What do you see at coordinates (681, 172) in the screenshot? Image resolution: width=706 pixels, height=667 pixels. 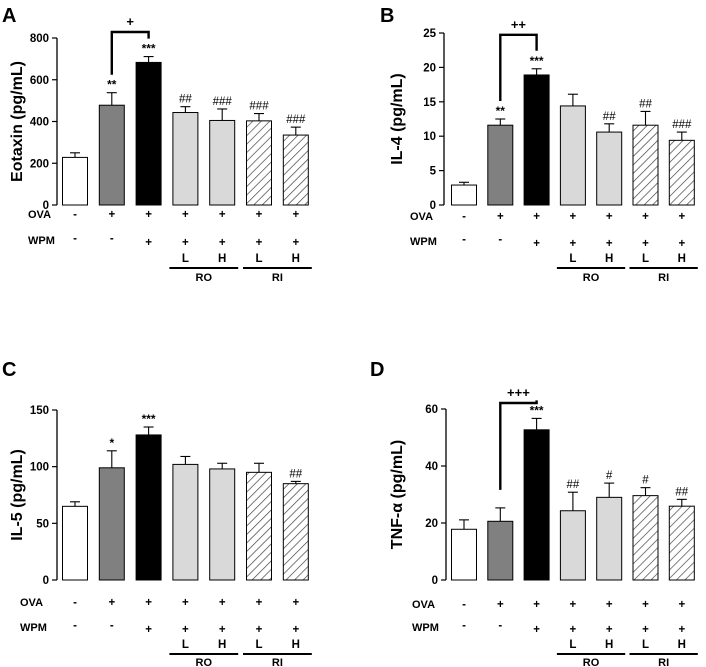 I see `panel-b-bar-ri_h` at bounding box center [681, 172].